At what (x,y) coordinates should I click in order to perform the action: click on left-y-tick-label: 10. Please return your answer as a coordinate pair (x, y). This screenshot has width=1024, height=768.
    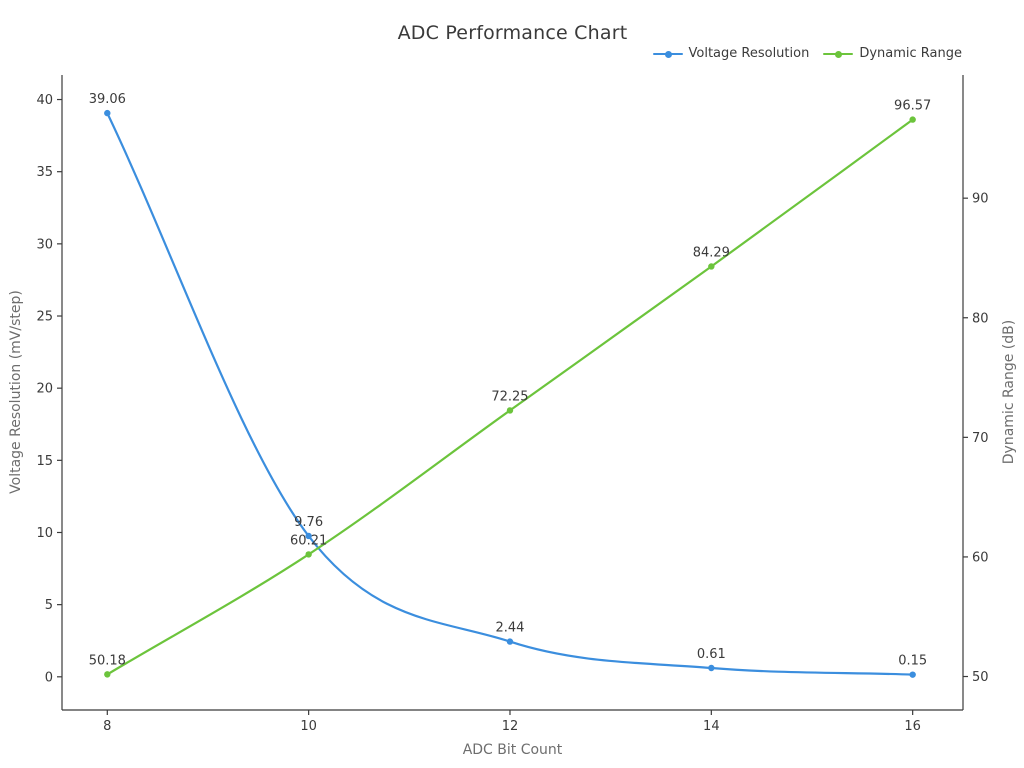
    Looking at the image, I should click on (44, 533).